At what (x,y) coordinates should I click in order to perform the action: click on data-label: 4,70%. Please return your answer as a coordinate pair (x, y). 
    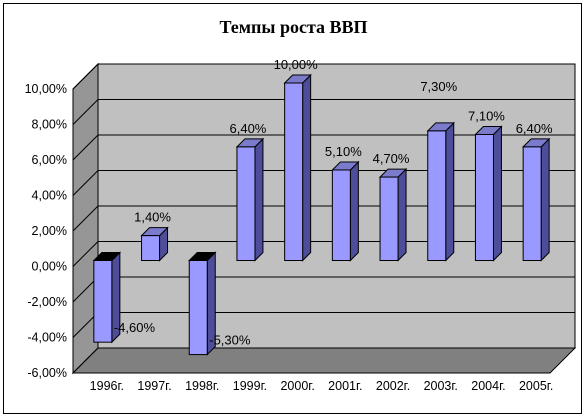
    Looking at the image, I should click on (391, 158).